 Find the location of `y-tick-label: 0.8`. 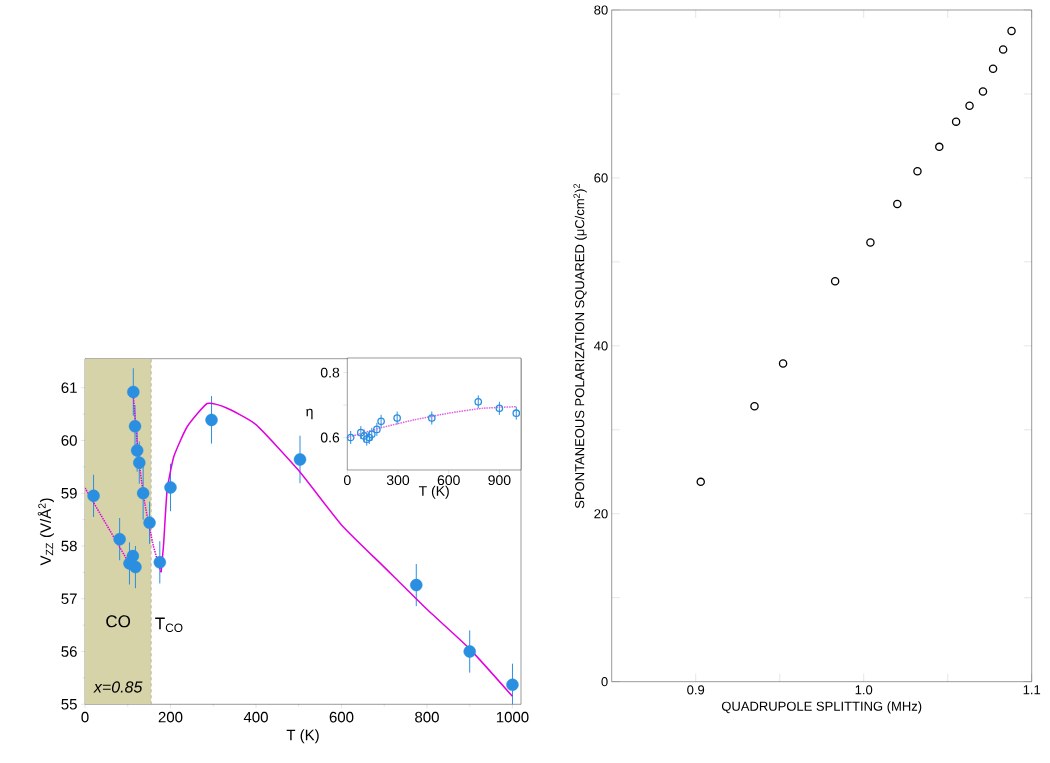

y-tick-label: 0.8 is located at coordinates (330, 372).